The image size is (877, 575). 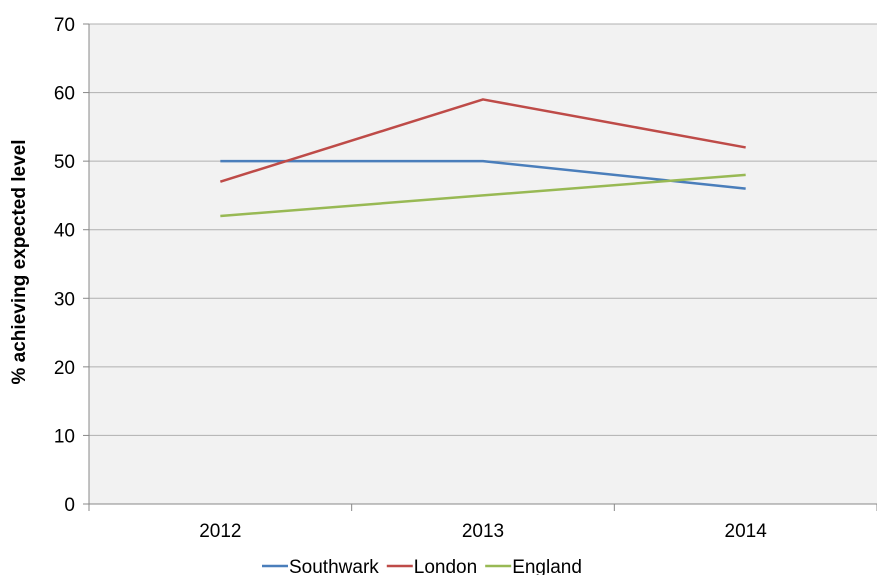 I want to click on legend-label-england: England, so click(x=547, y=566).